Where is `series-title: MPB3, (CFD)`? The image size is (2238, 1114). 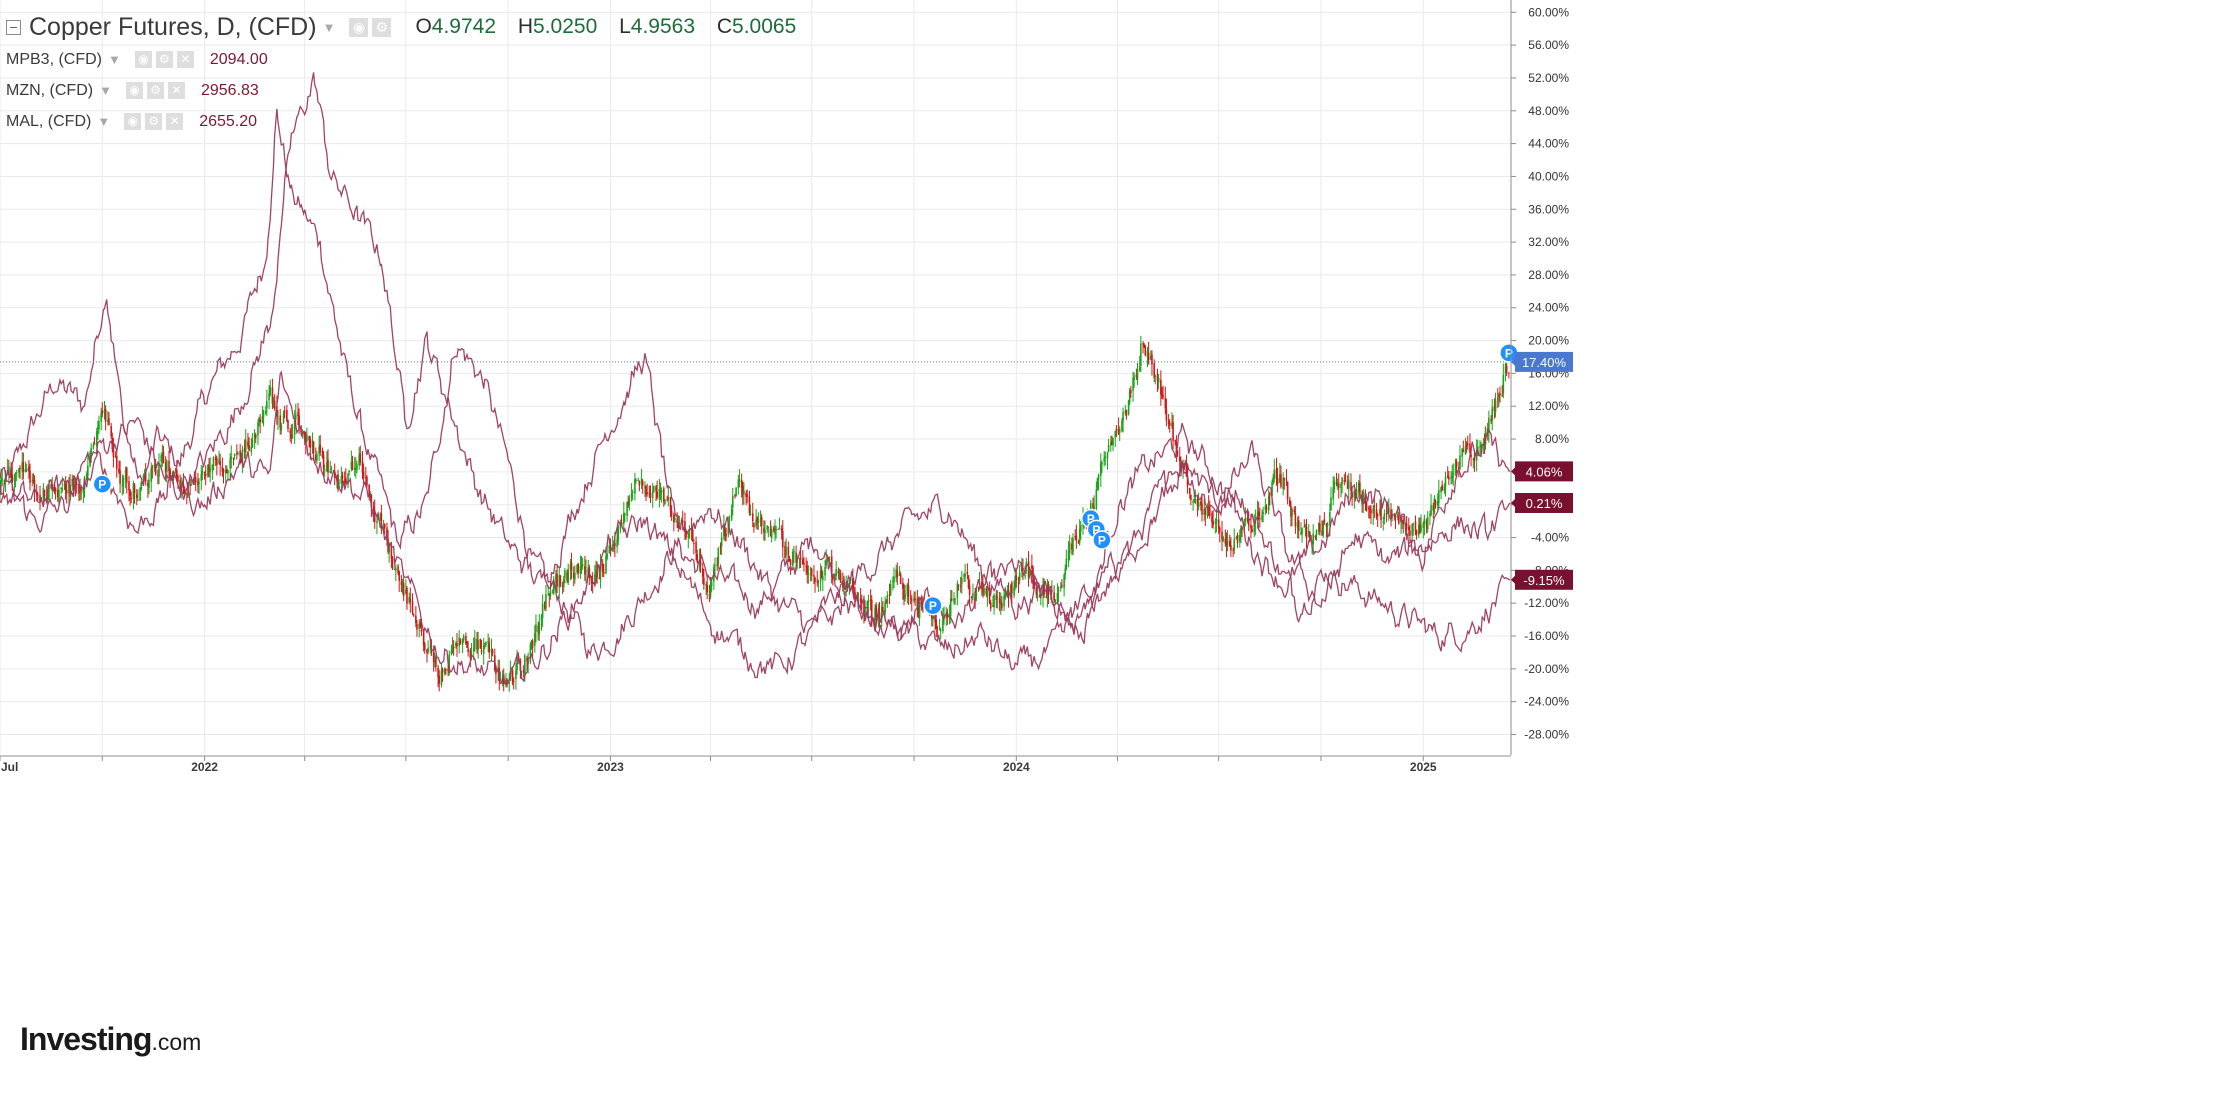
series-title: MPB3, (CFD) is located at coordinates (54, 59).